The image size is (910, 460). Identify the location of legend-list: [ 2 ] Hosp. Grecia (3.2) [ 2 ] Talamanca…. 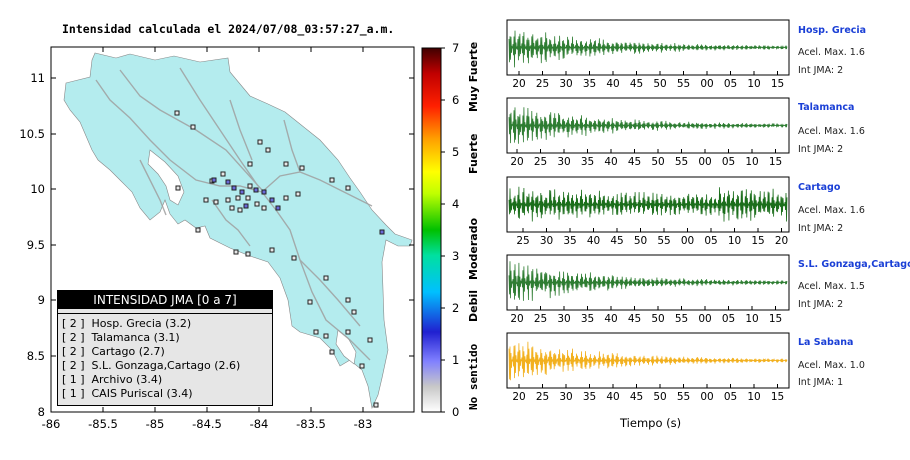
(165, 358).